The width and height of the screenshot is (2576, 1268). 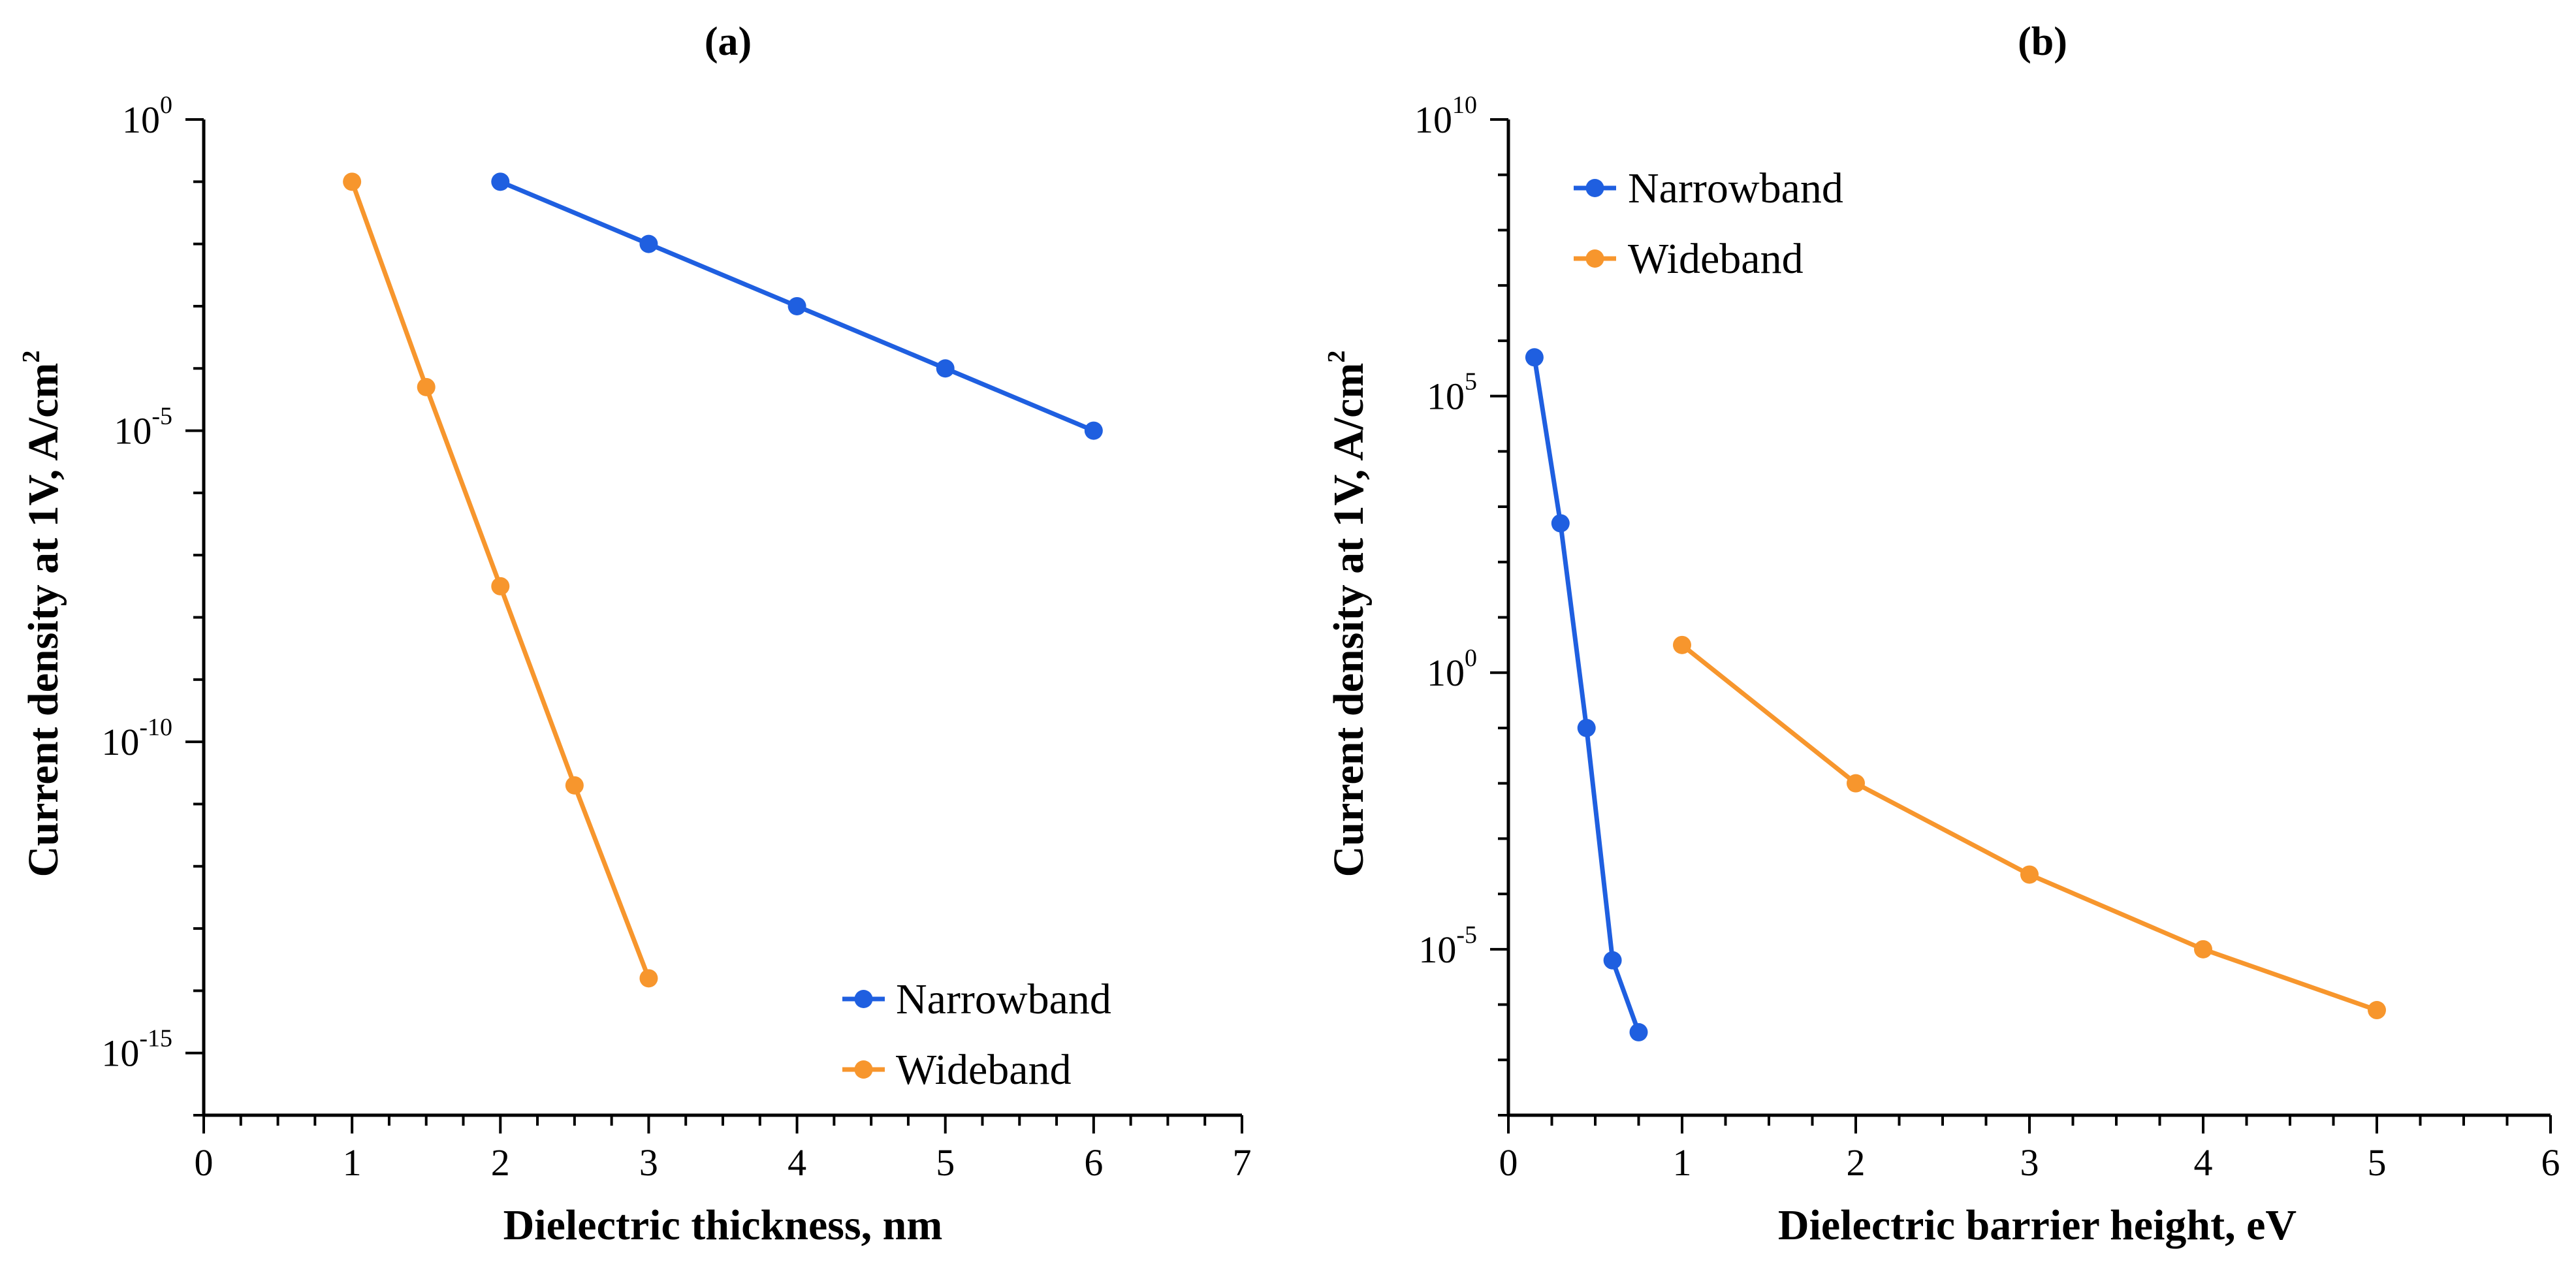 What do you see at coordinates (729, 42) in the screenshot?
I see `panel-title: (a)` at bounding box center [729, 42].